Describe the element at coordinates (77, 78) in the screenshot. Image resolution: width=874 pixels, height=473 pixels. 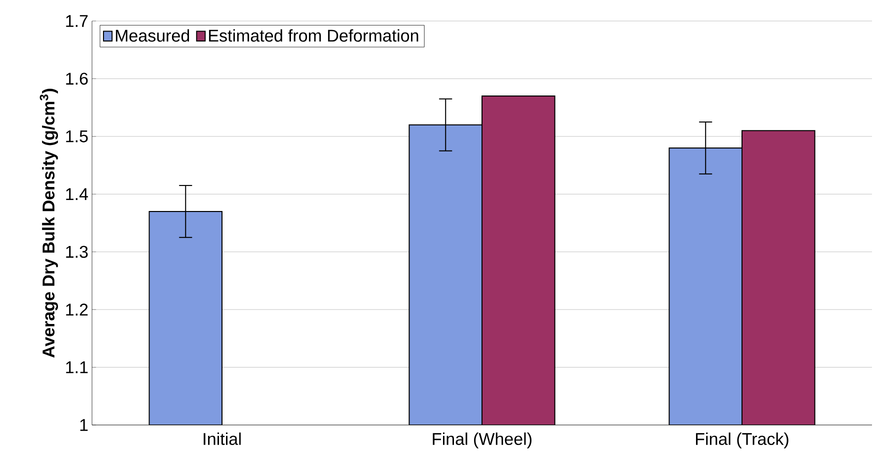
I see `y-tick-label: 1.6` at that location.